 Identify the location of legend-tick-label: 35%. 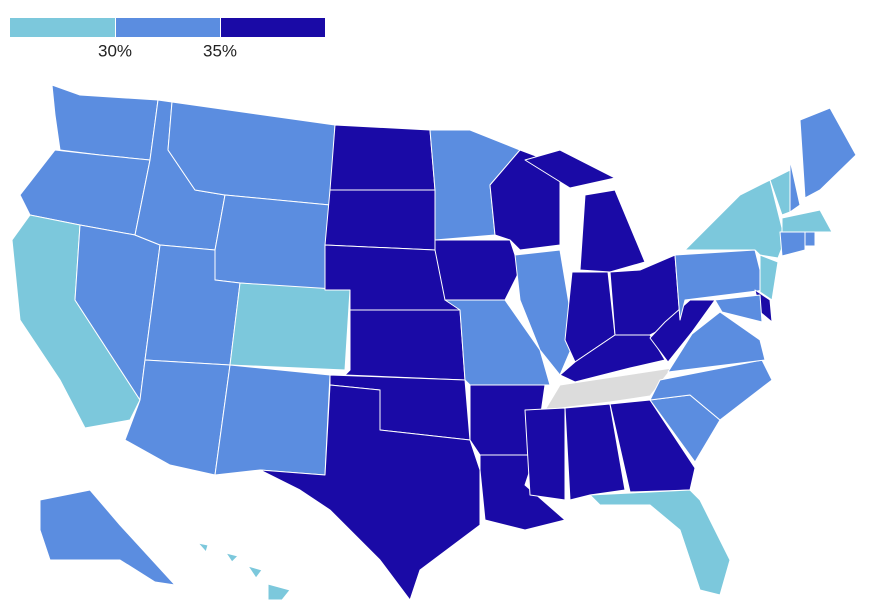
(220, 50).